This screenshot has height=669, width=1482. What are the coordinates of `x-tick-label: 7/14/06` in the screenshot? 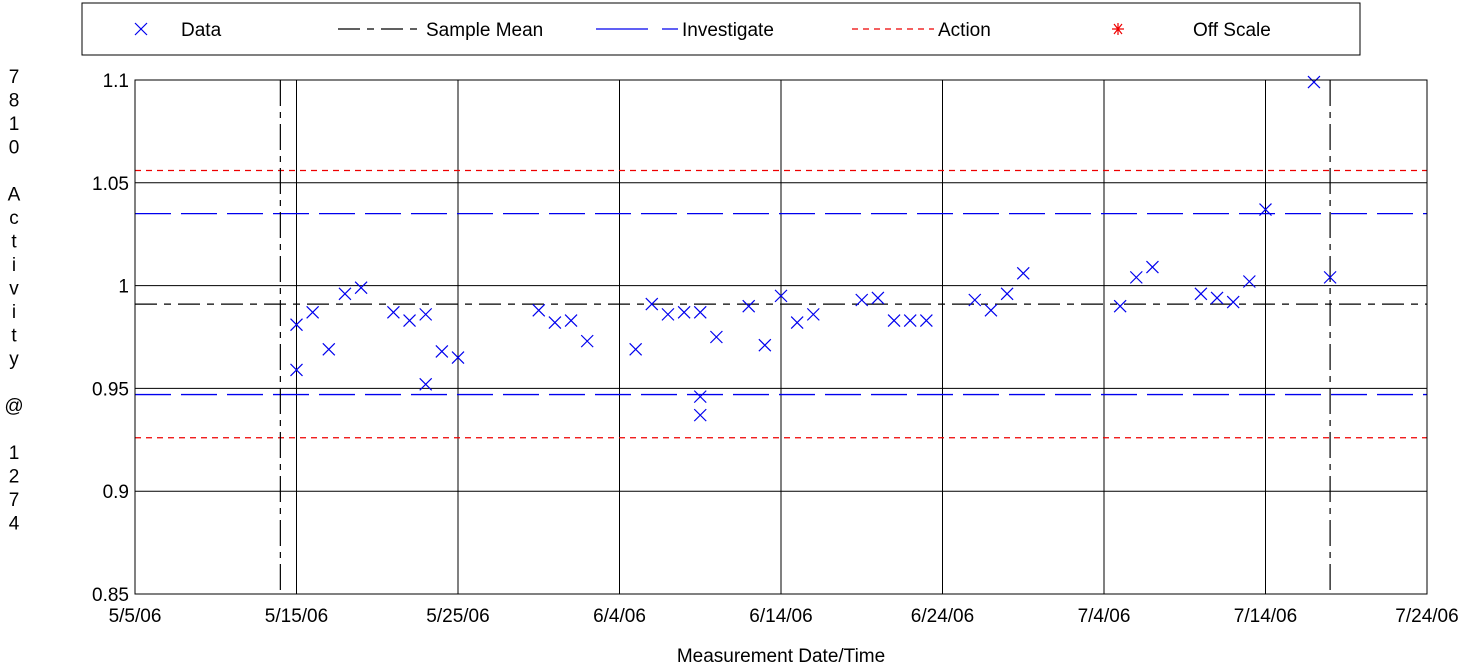 It's located at (1265, 616).